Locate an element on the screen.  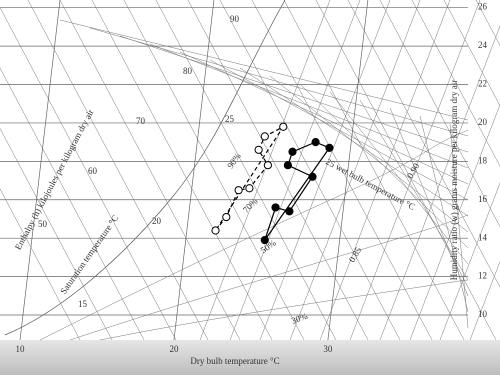
volume-label: 0.90 is located at coordinates (413, 170).